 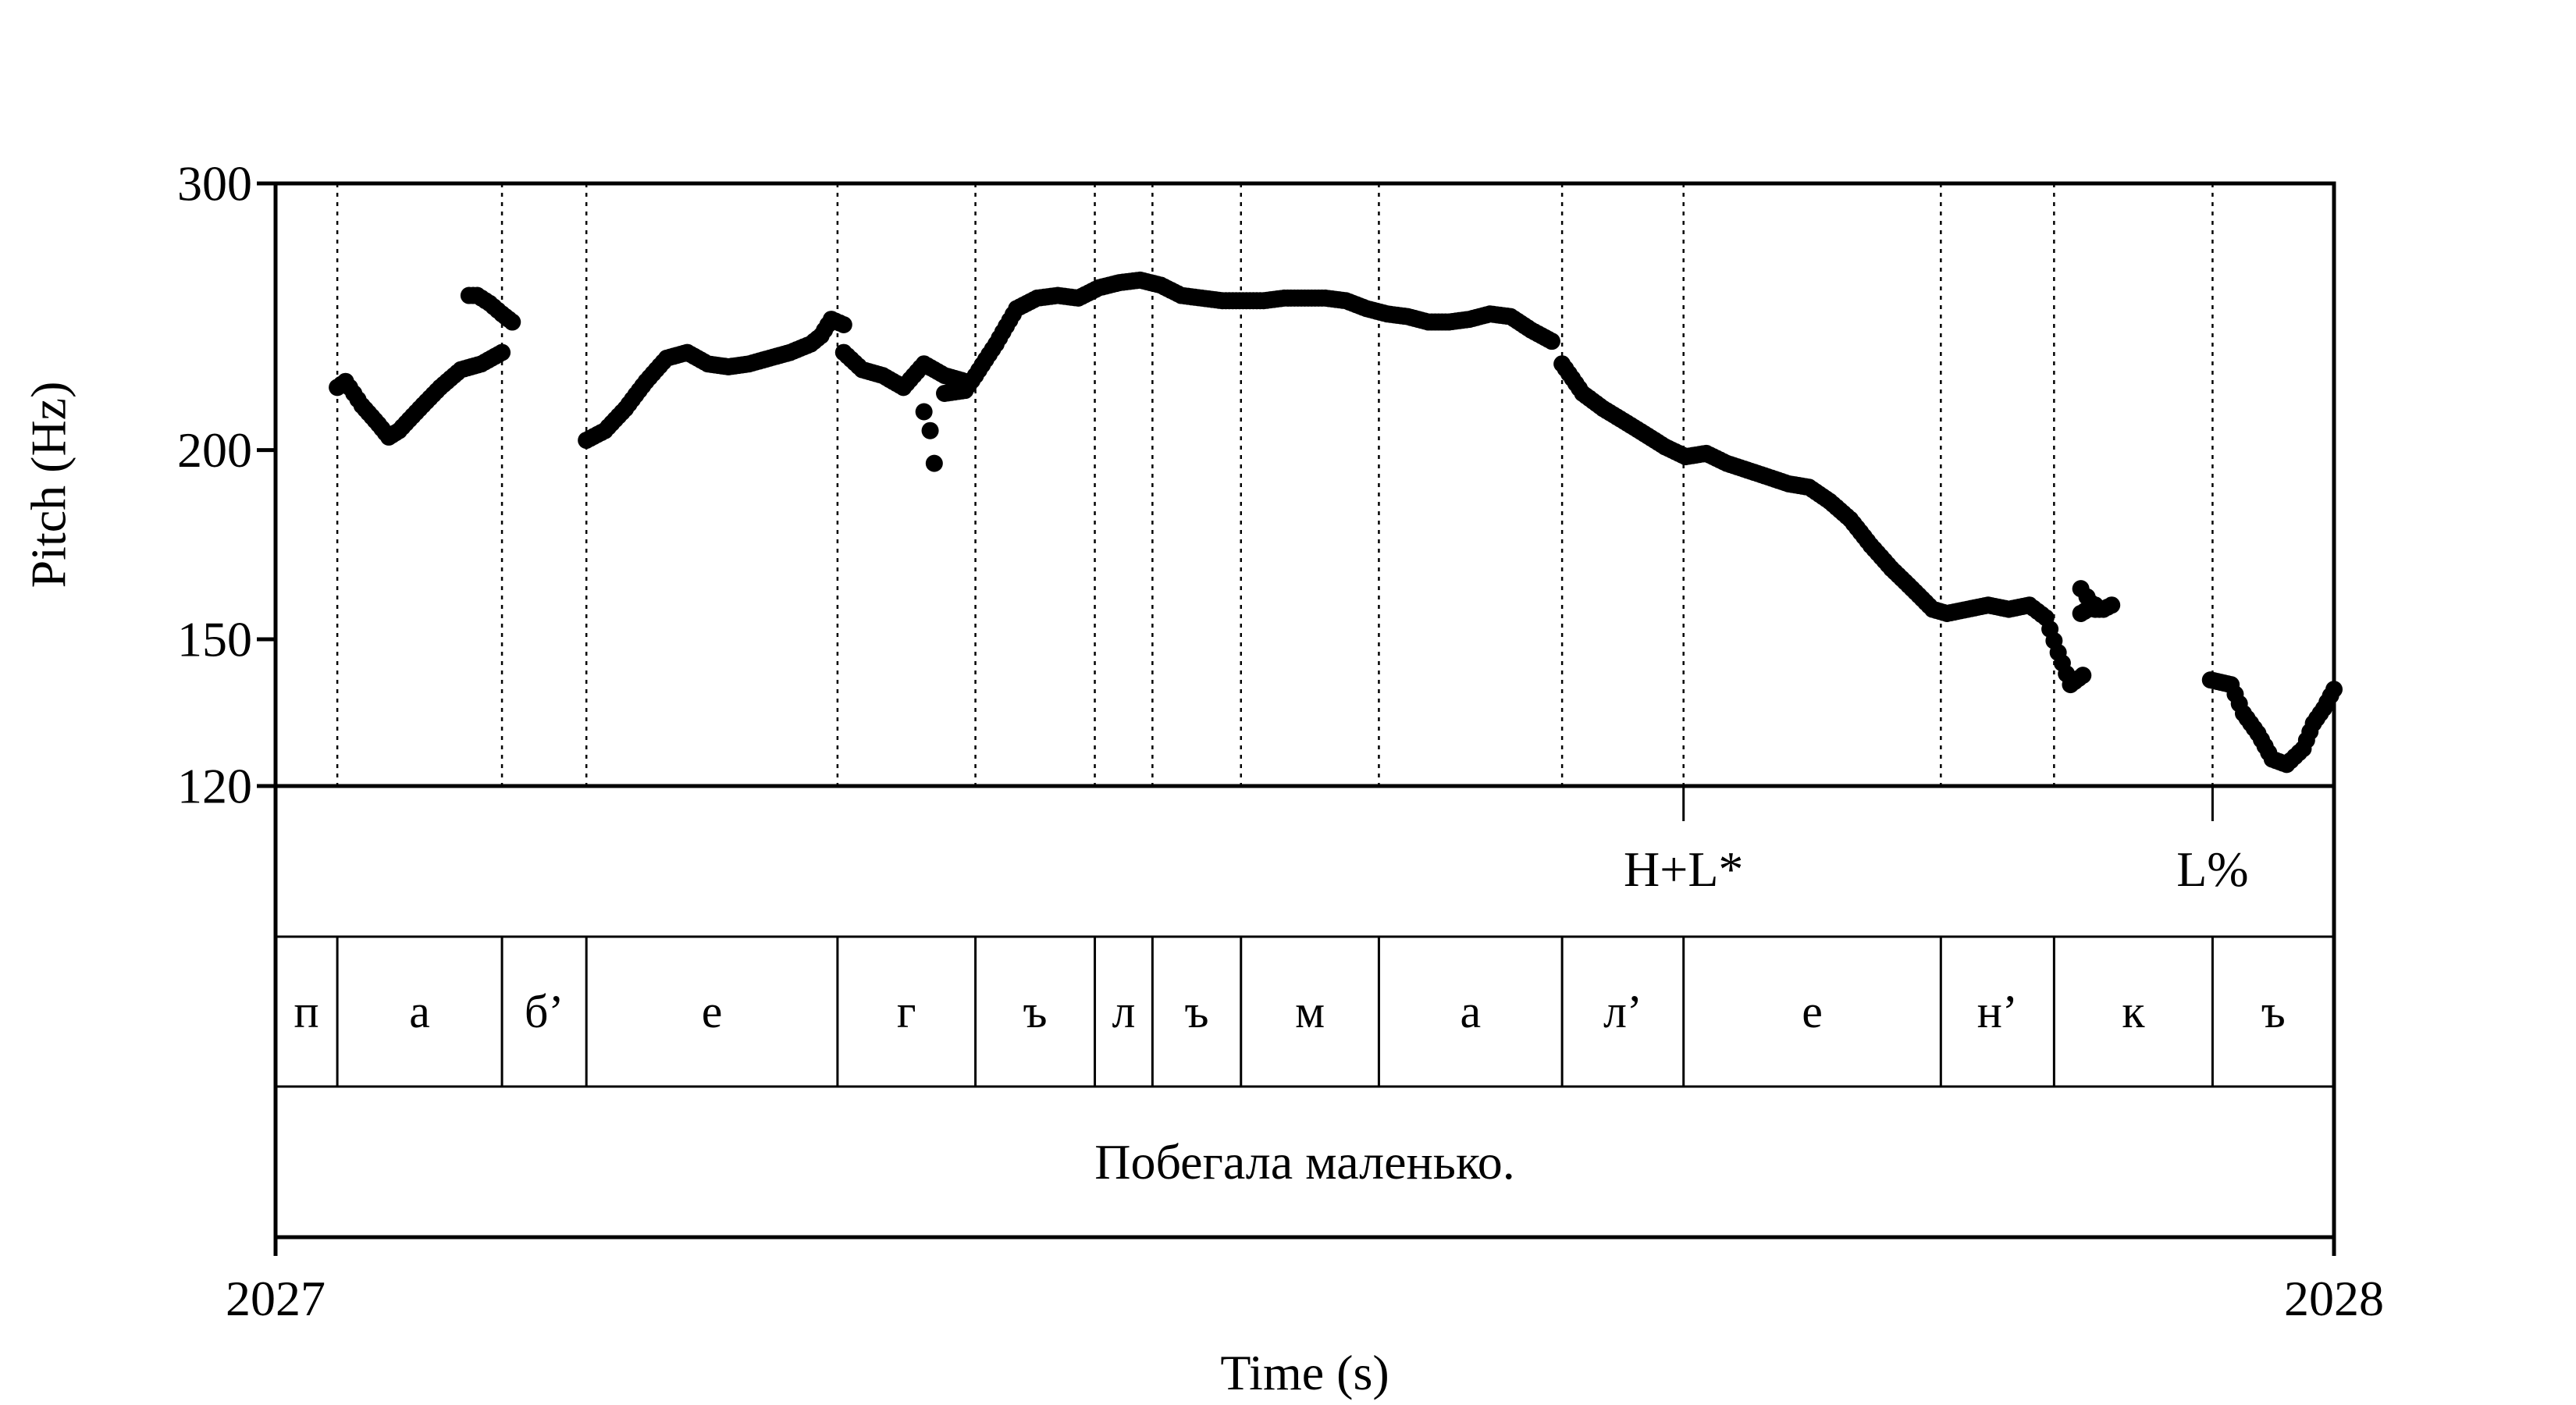 What do you see at coordinates (2133, 1012) in the screenshot?
I see `segment-label: к` at bounding box center [2133, 1012].